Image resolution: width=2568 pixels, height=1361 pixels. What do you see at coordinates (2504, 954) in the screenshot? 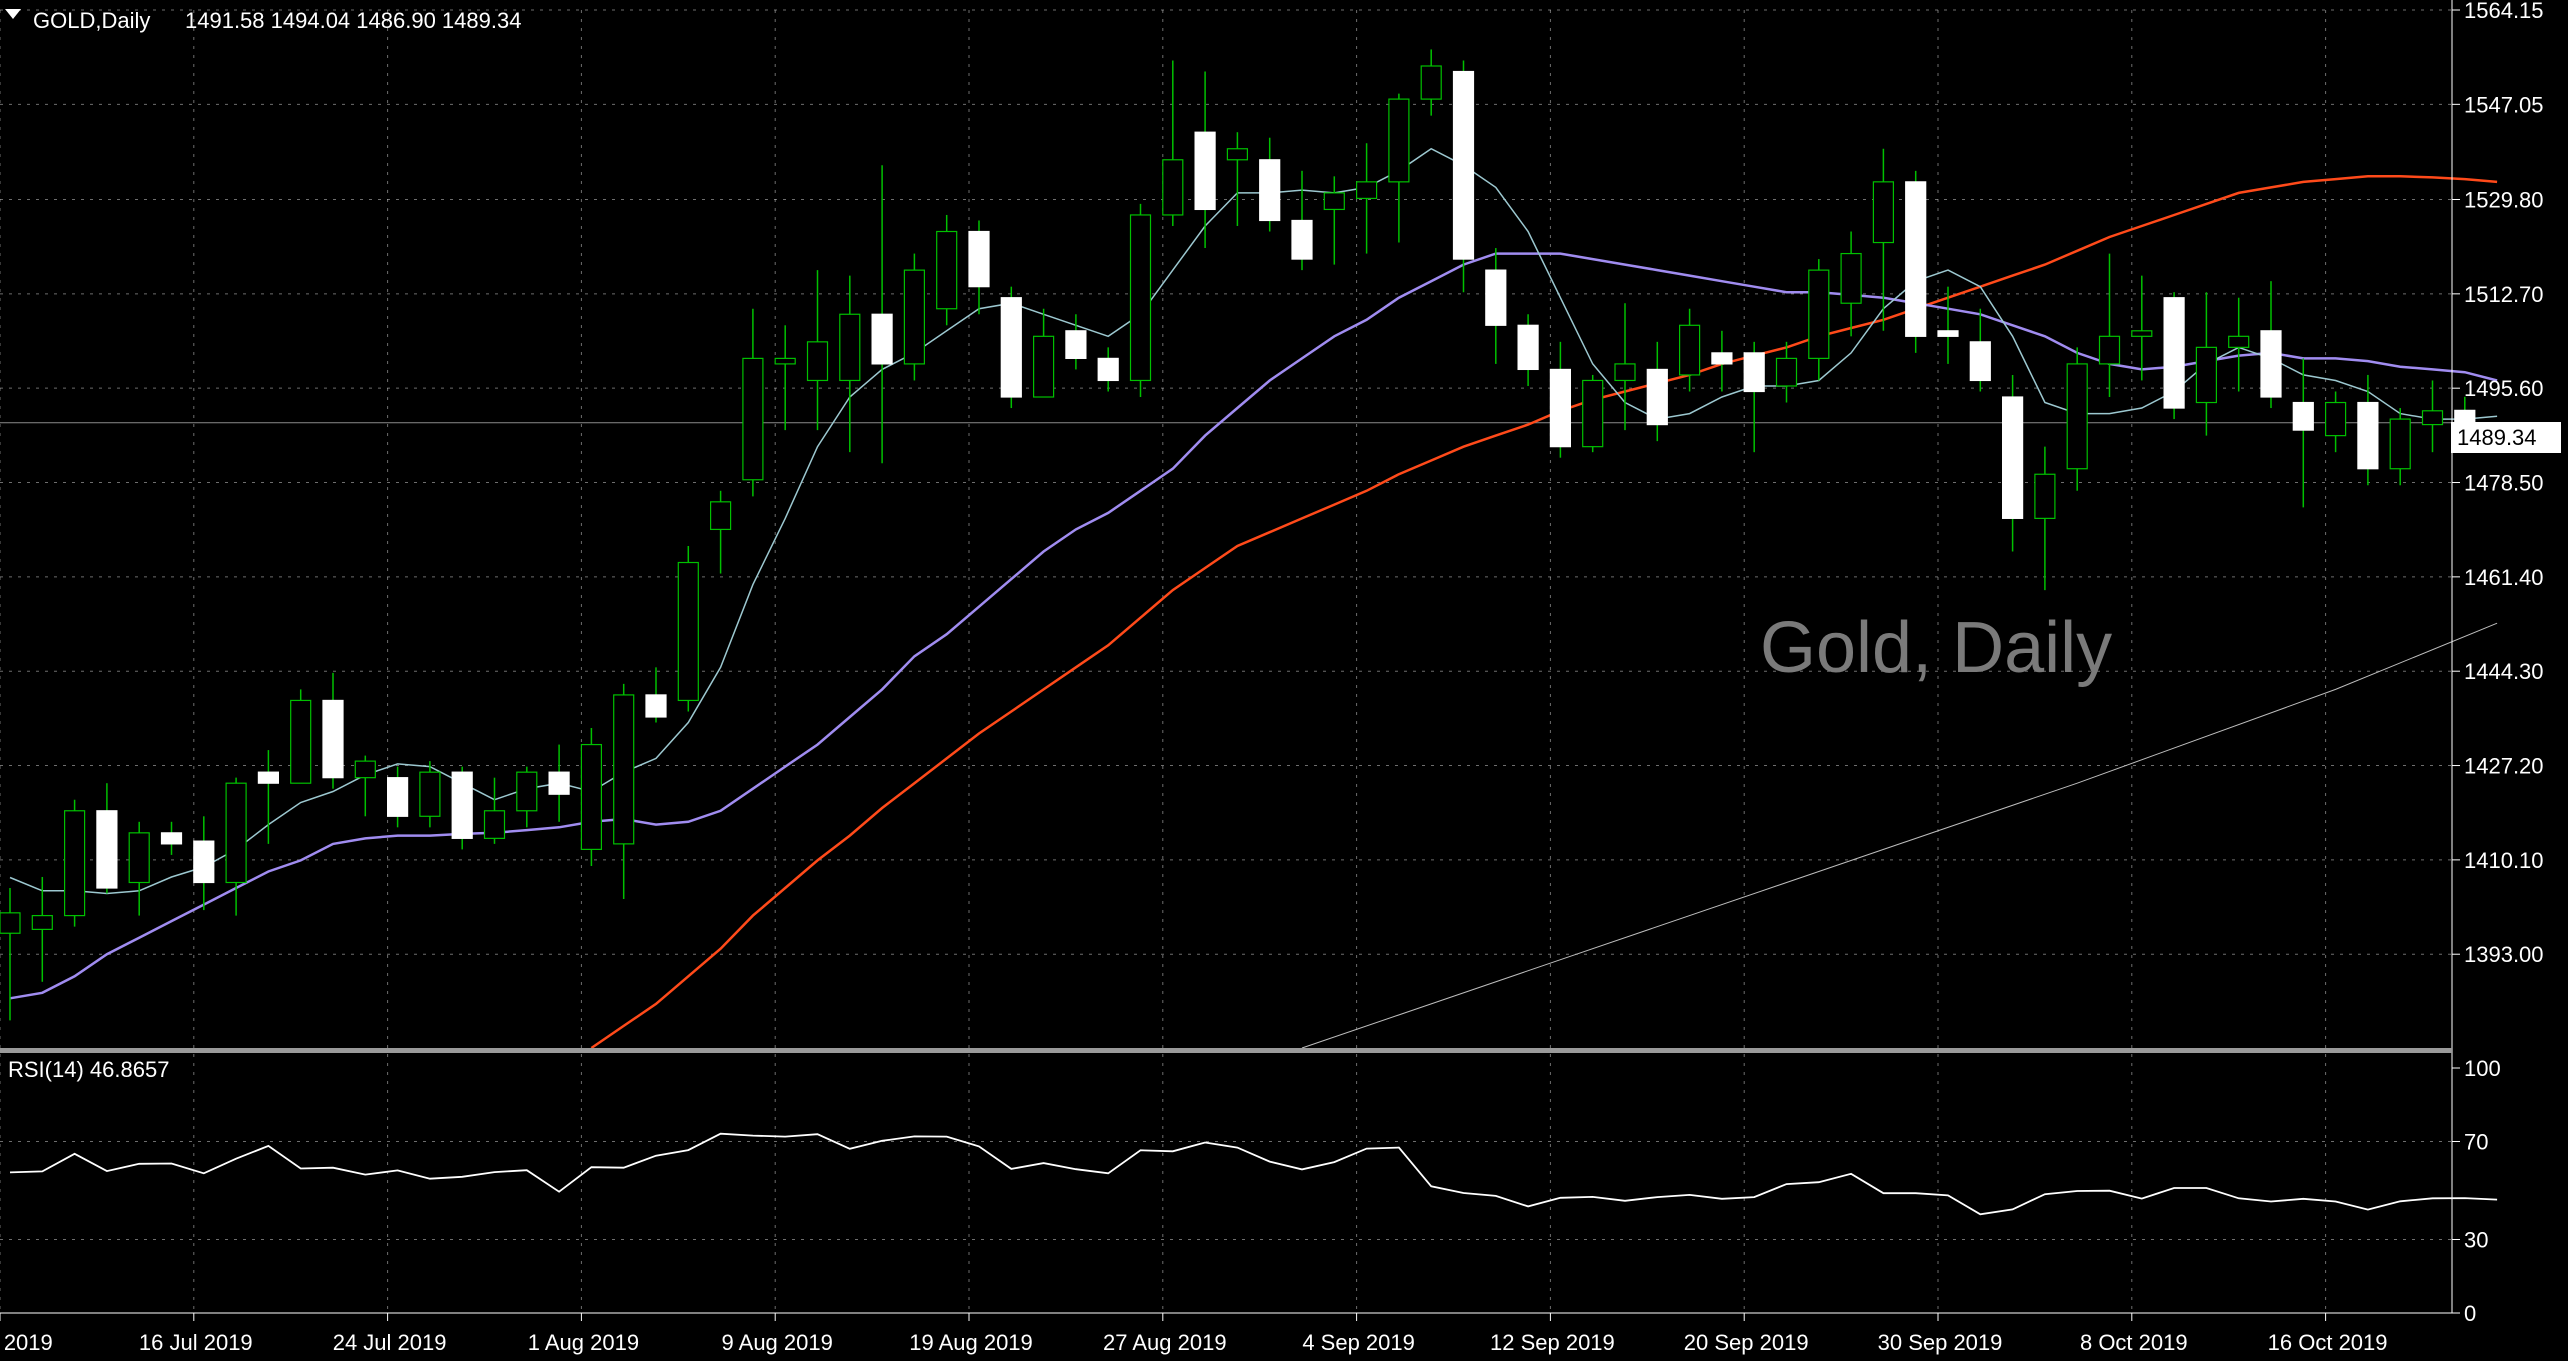
I see `price-tick-label: 1393.00` at bounding box center [2504, 954].